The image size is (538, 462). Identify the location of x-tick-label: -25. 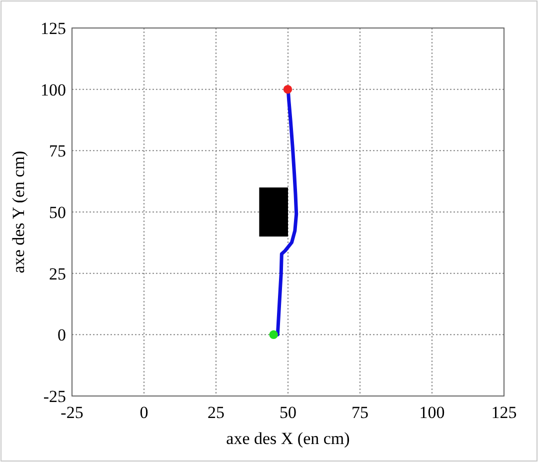
(72, 412).